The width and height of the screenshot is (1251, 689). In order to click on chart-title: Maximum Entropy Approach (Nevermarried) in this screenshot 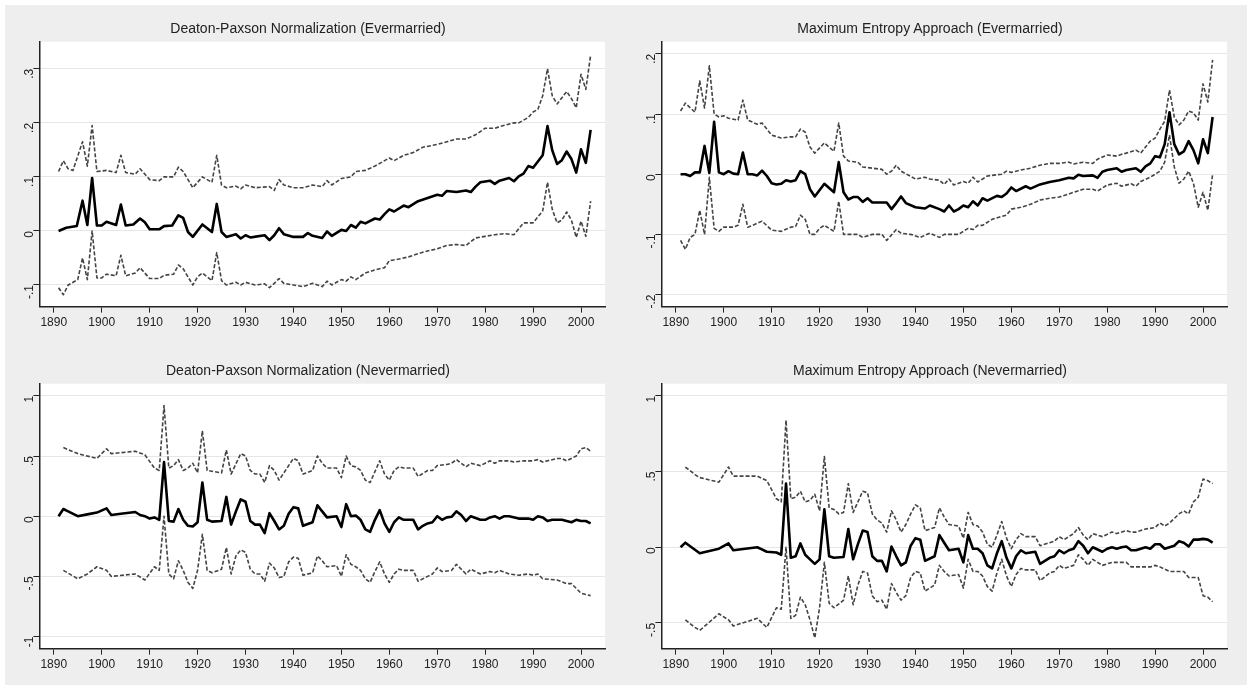, I will do `click(930, 370)`.